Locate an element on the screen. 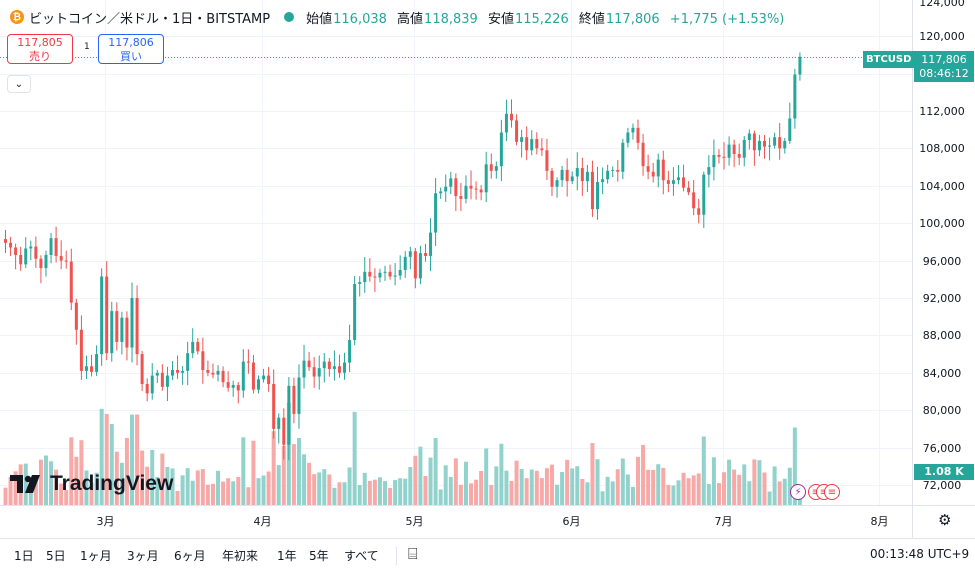  price-tick-label: 72,000 is located at coordinates (942, 485).